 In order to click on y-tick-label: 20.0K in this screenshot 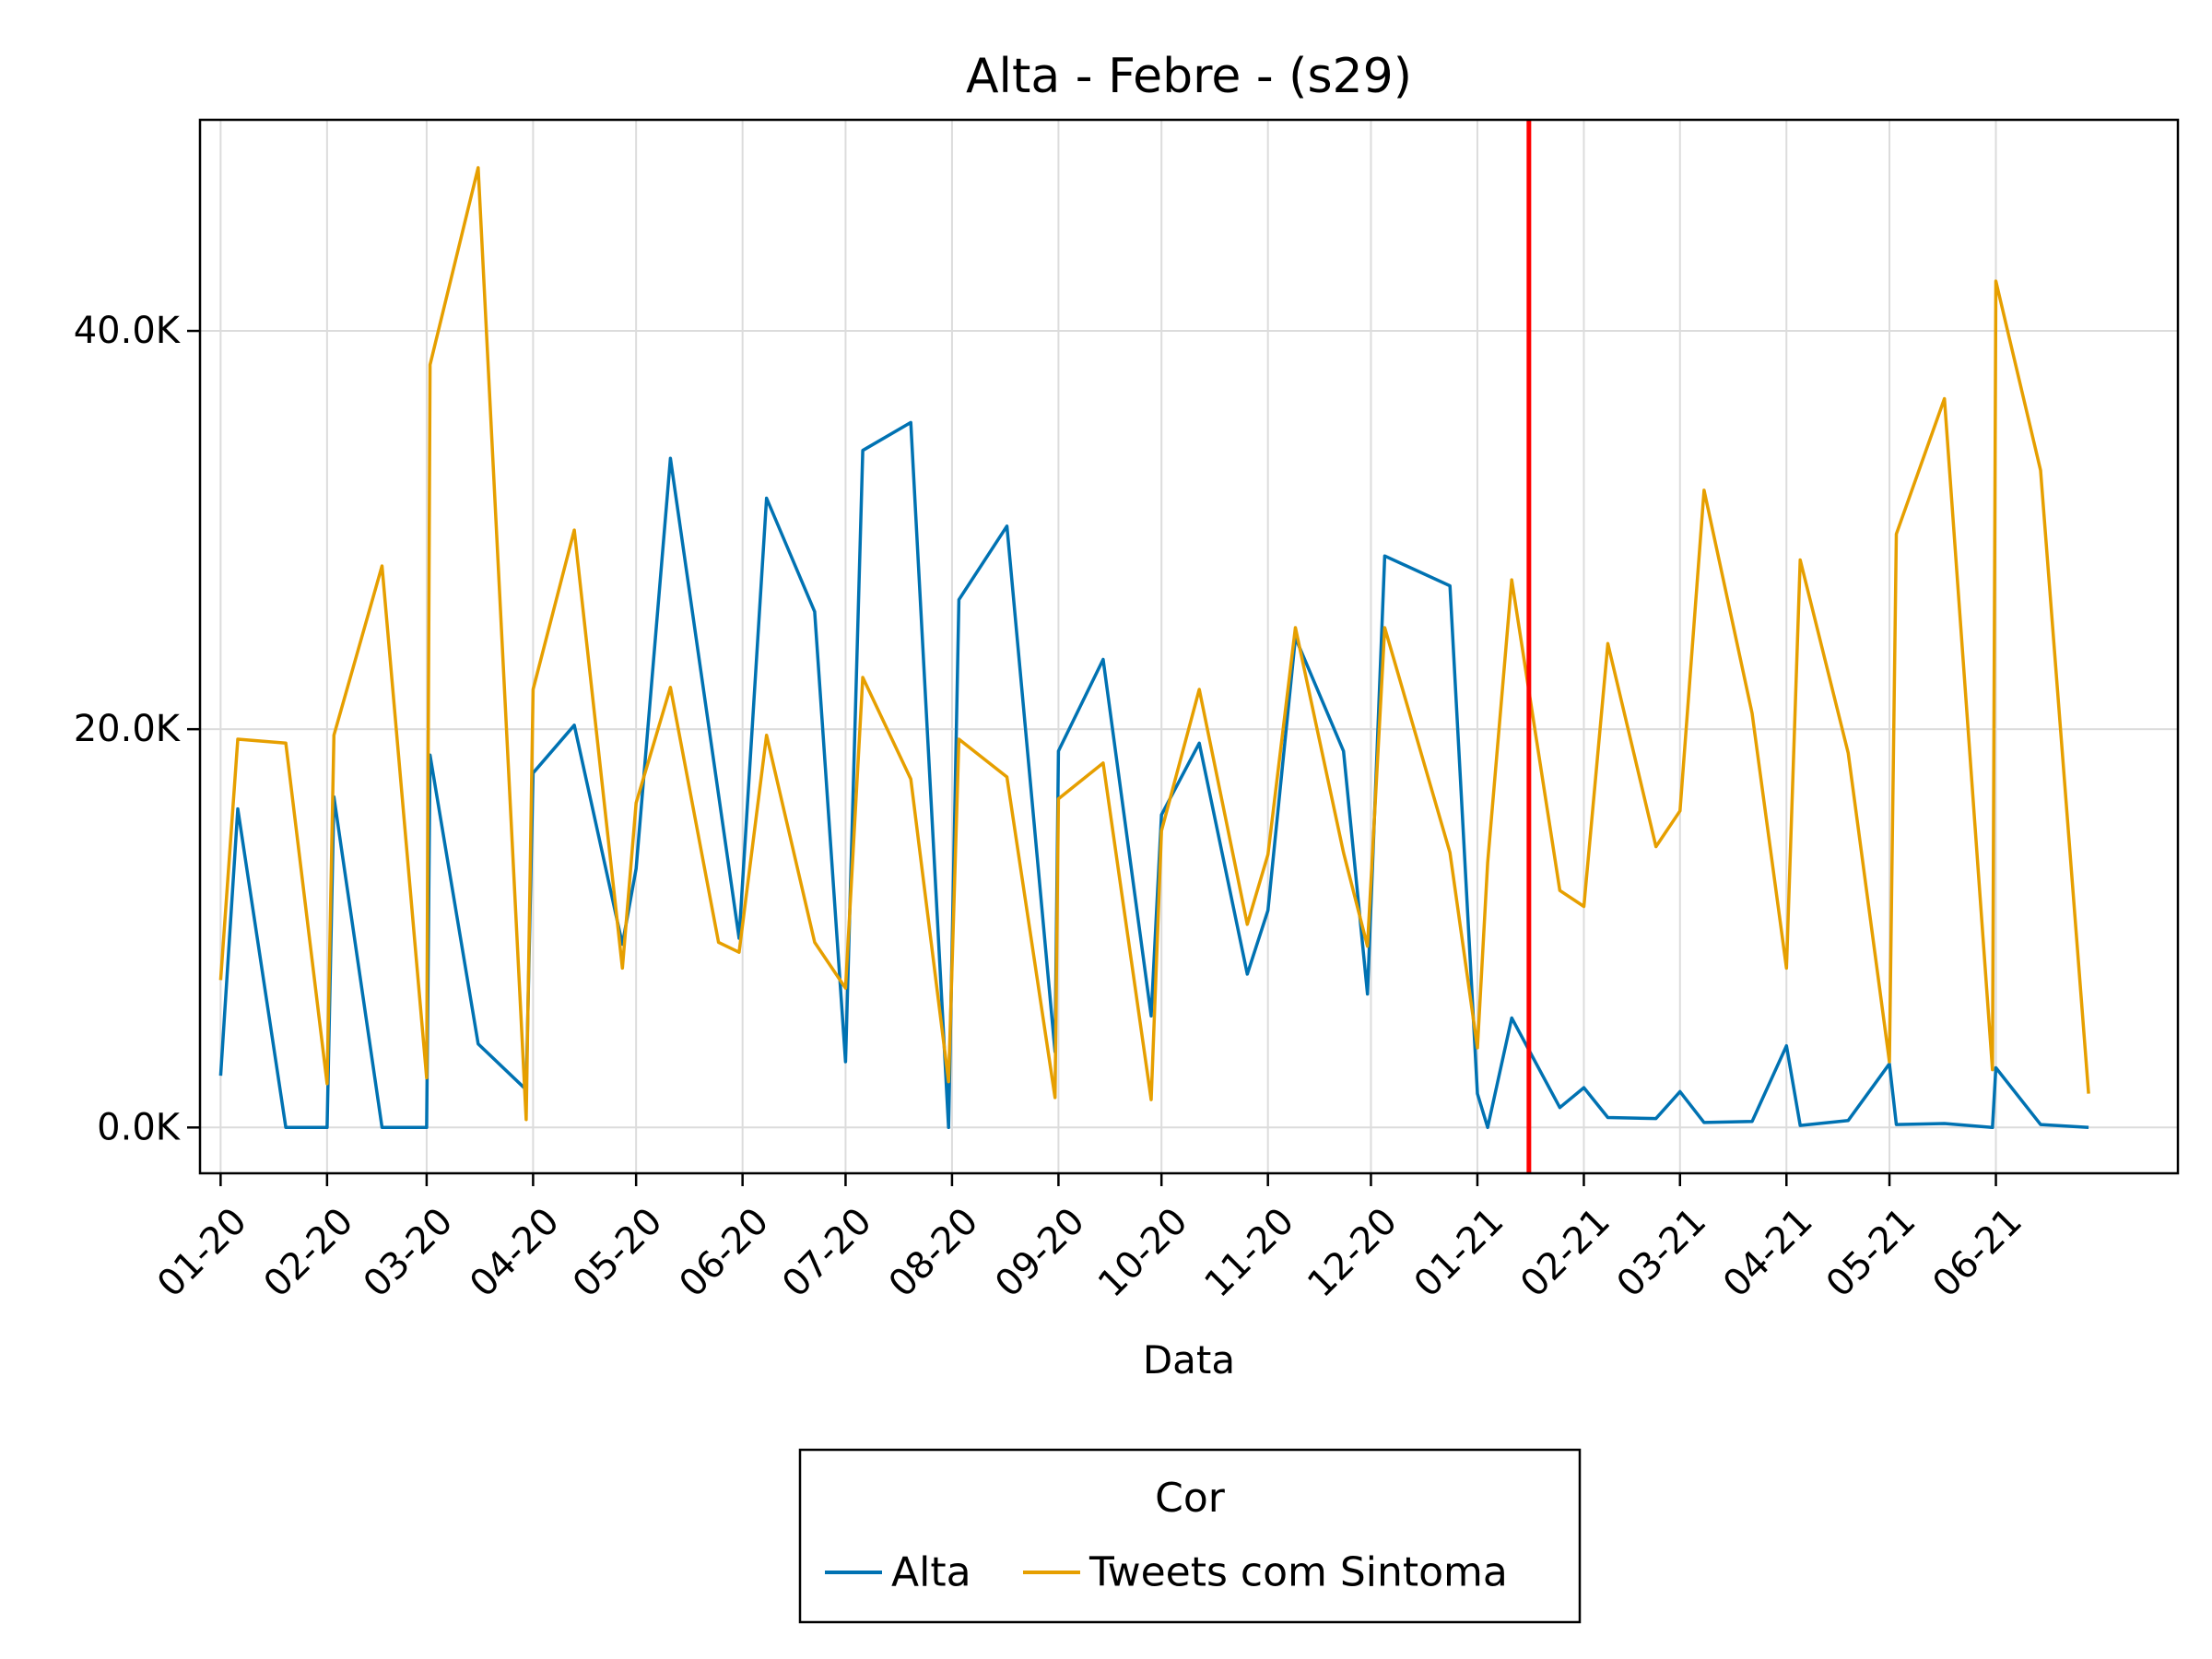, I will do `click(128, 729)`.